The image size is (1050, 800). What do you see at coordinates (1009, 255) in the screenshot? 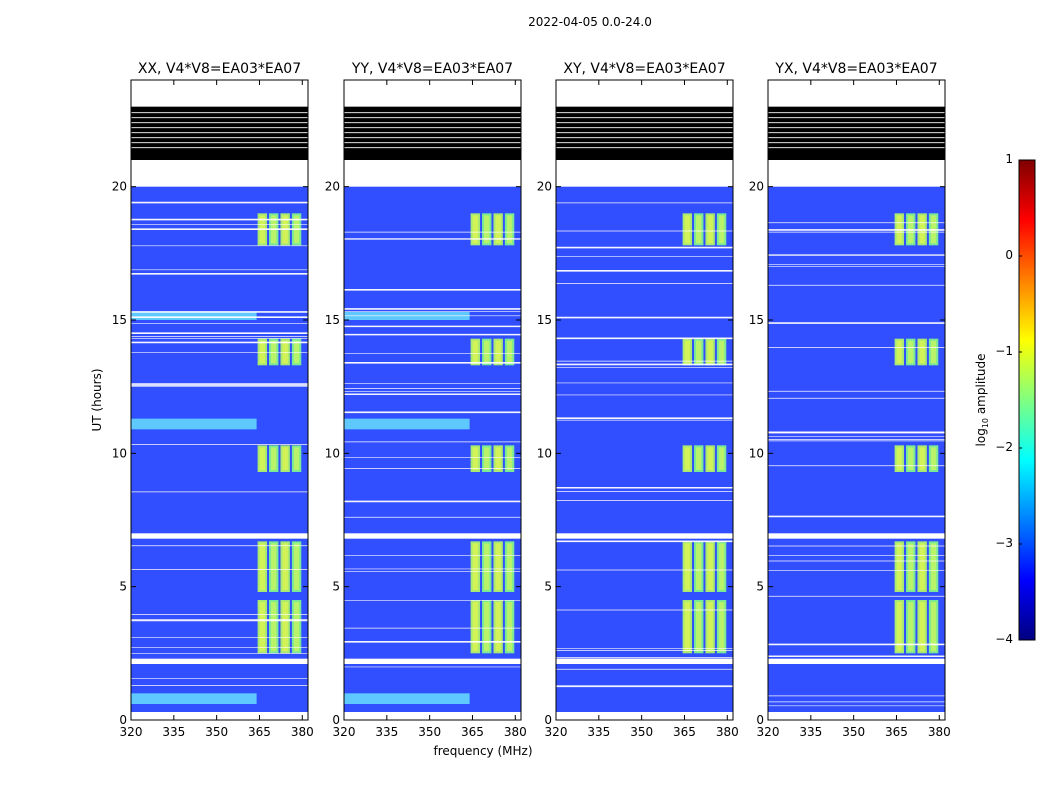
I see `colorbar-tick-label: 0` at bounding box center [1009, 255].